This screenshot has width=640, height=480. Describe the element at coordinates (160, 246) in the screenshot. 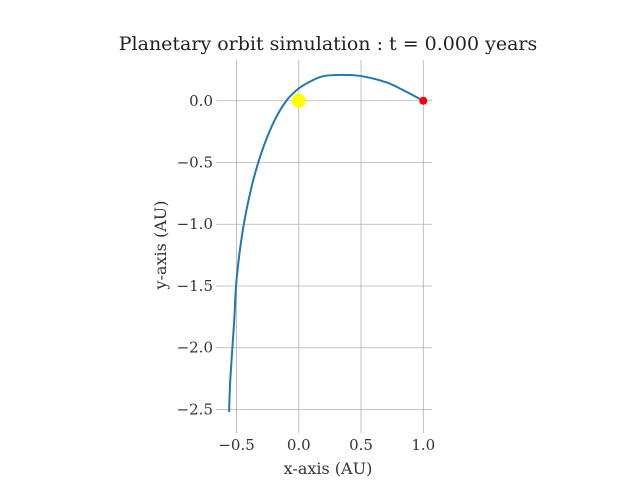

I see `y-axis-label: y-axis (AU)` at that location.